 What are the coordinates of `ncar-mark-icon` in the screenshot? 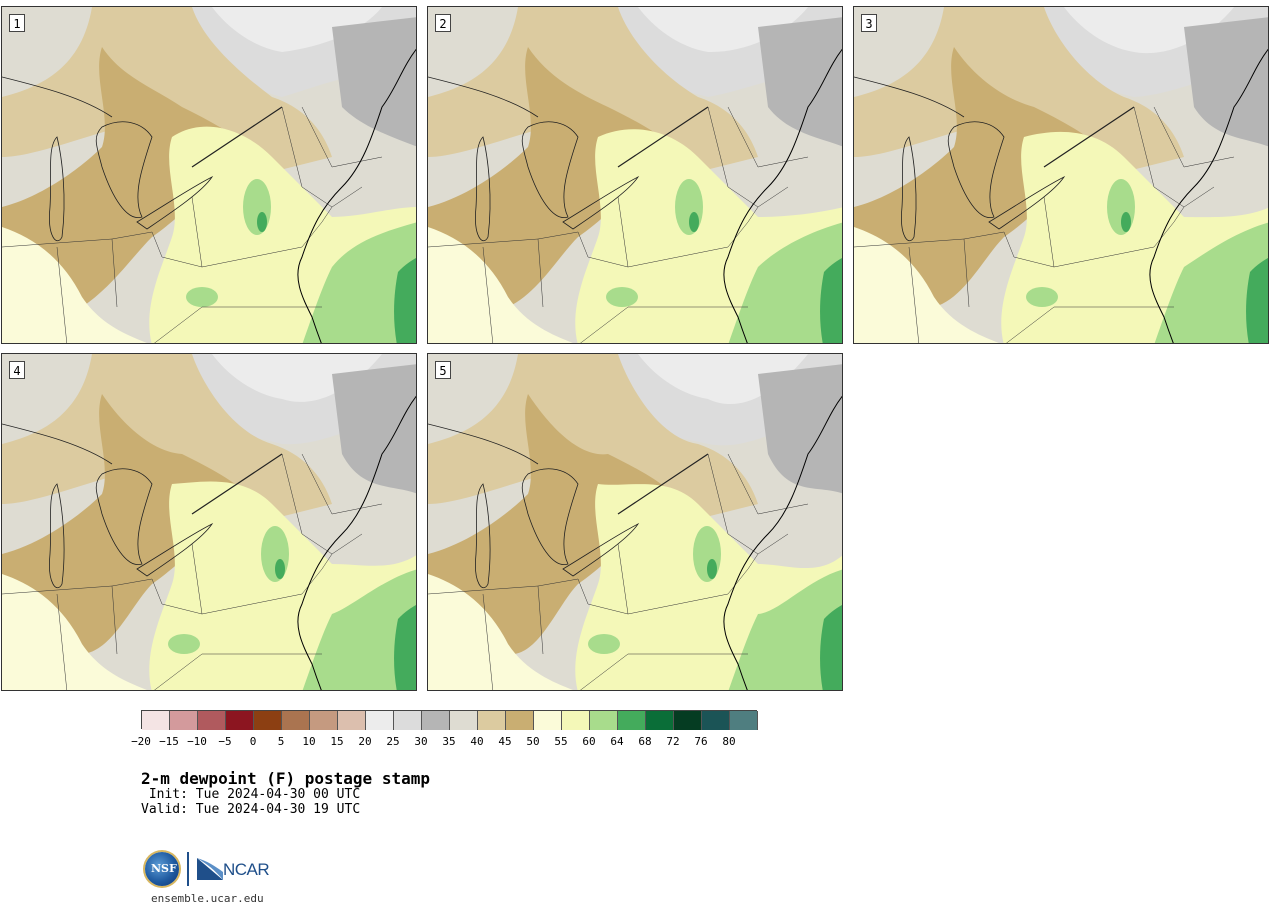 It's located at (210, 869).